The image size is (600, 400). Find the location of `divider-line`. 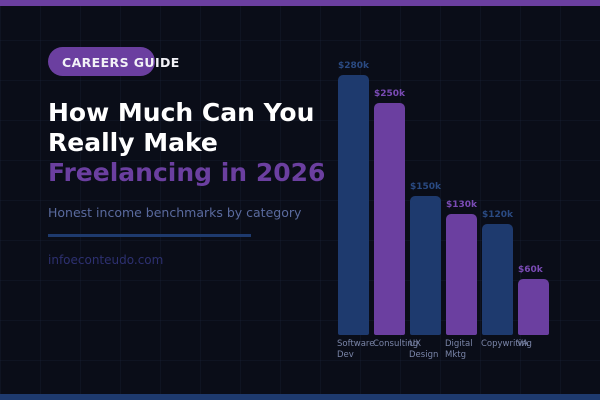

divider-line is located at coordinates (149, 235).